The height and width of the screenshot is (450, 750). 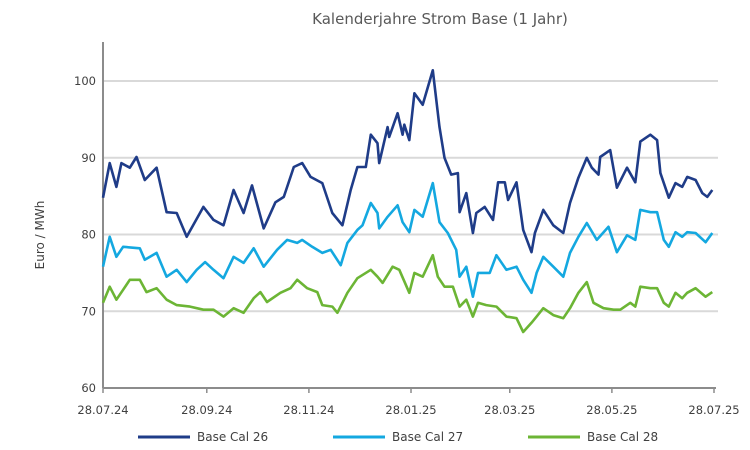 I want to click on y-axis-ticks: 60 70 80 90 100, so click(x=85, y=234).